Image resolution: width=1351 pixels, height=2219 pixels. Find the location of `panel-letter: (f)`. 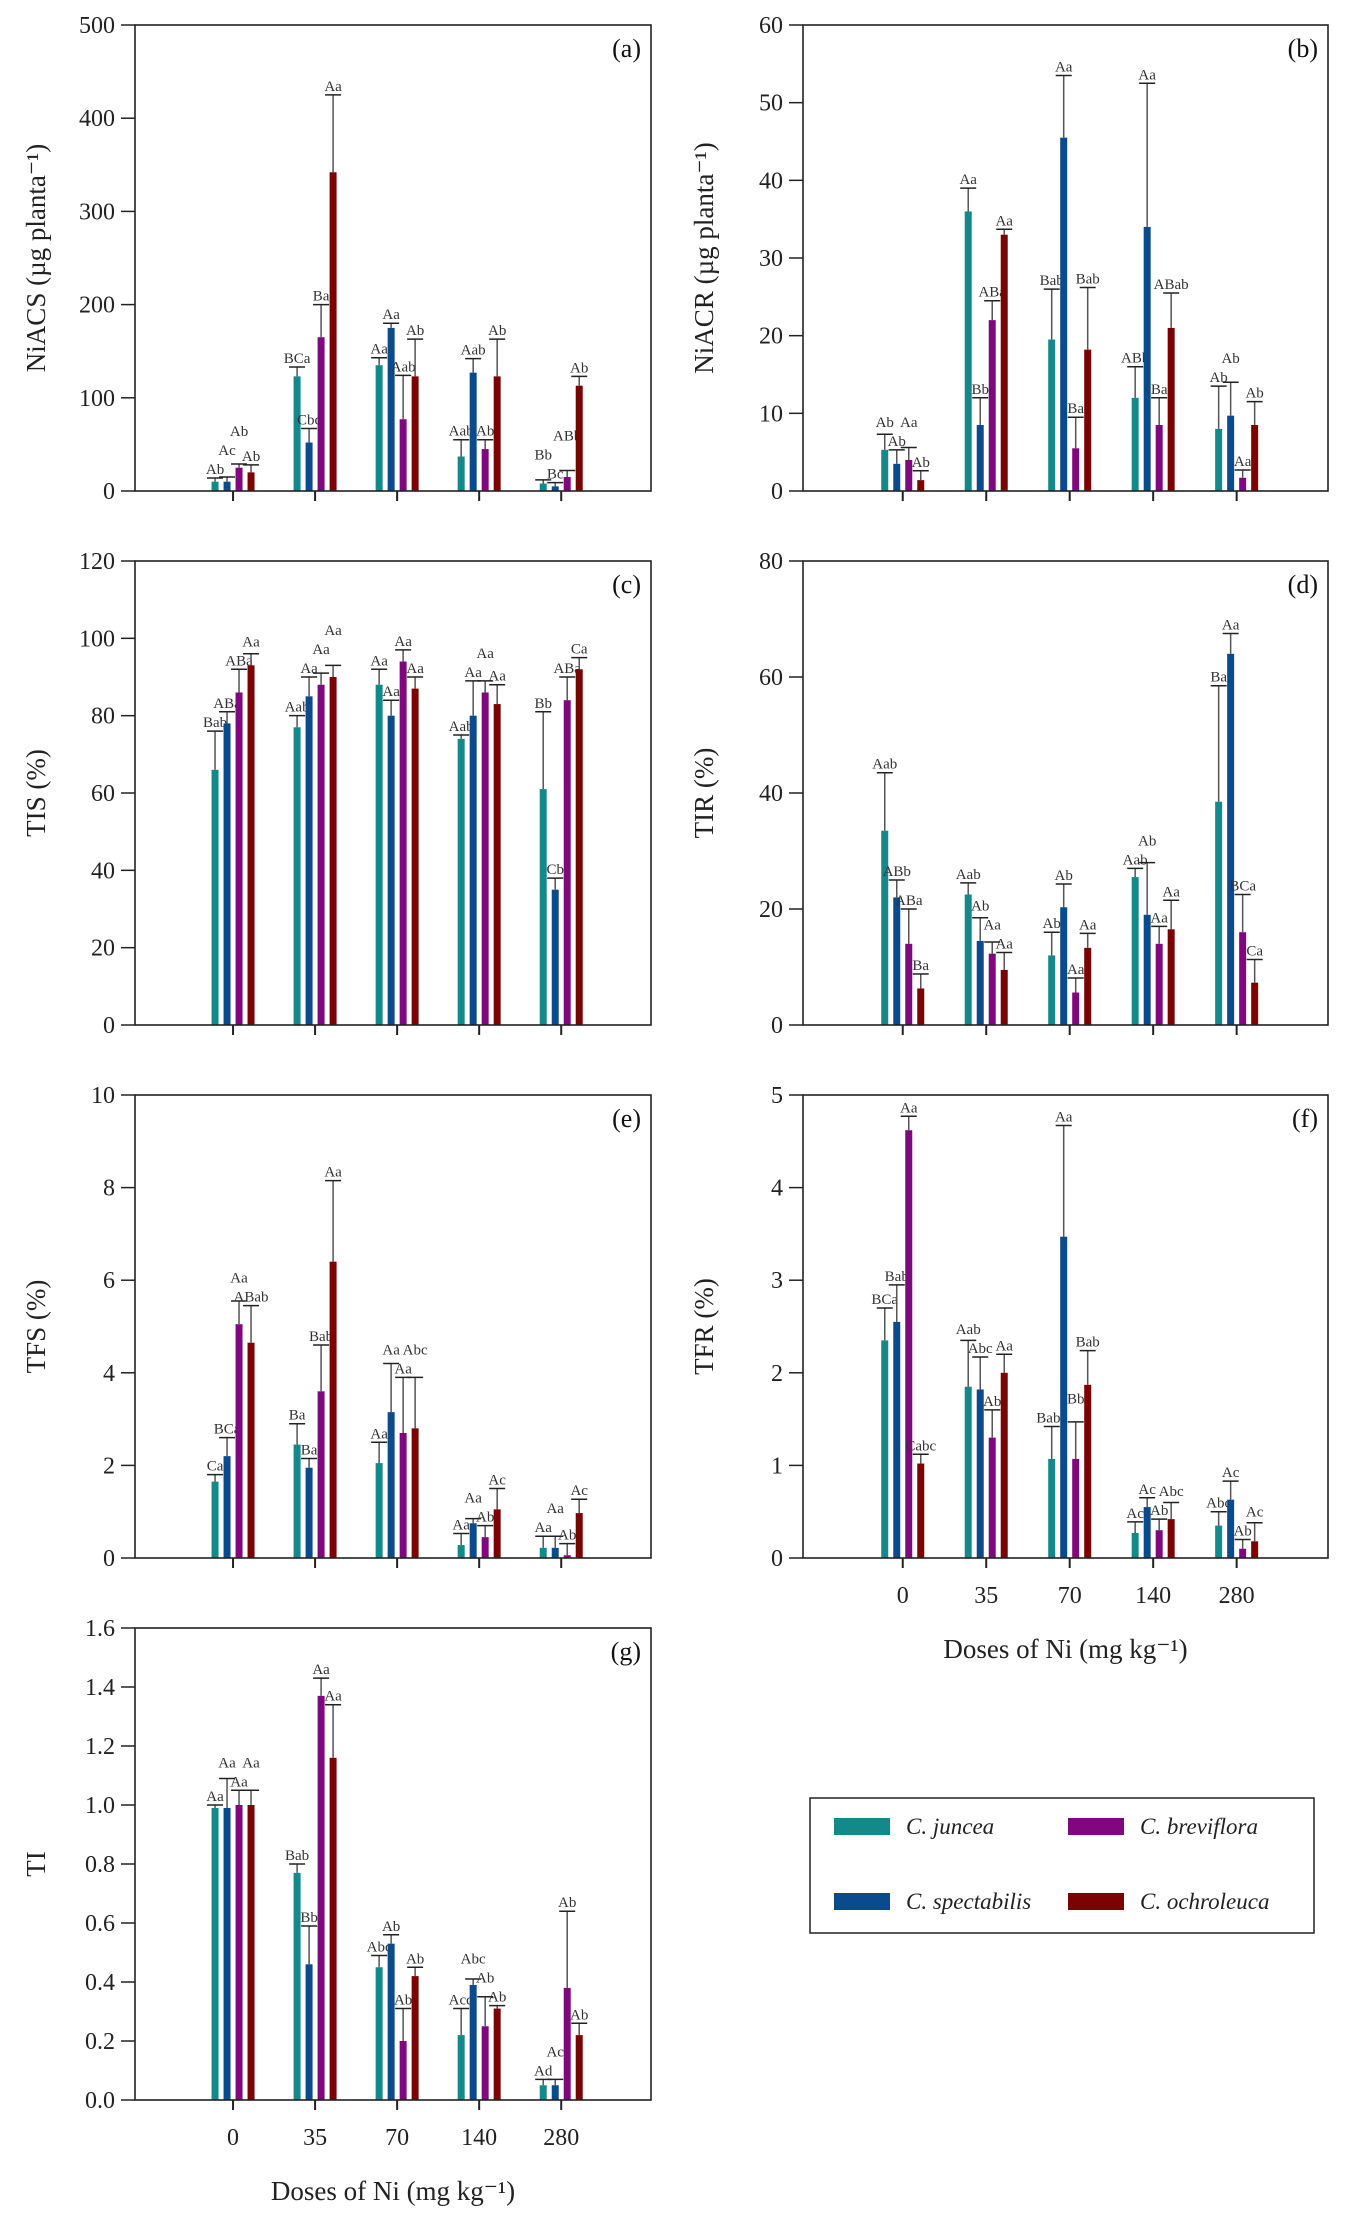

panel-letter: (f) is located at coordinates (1305, 1118).